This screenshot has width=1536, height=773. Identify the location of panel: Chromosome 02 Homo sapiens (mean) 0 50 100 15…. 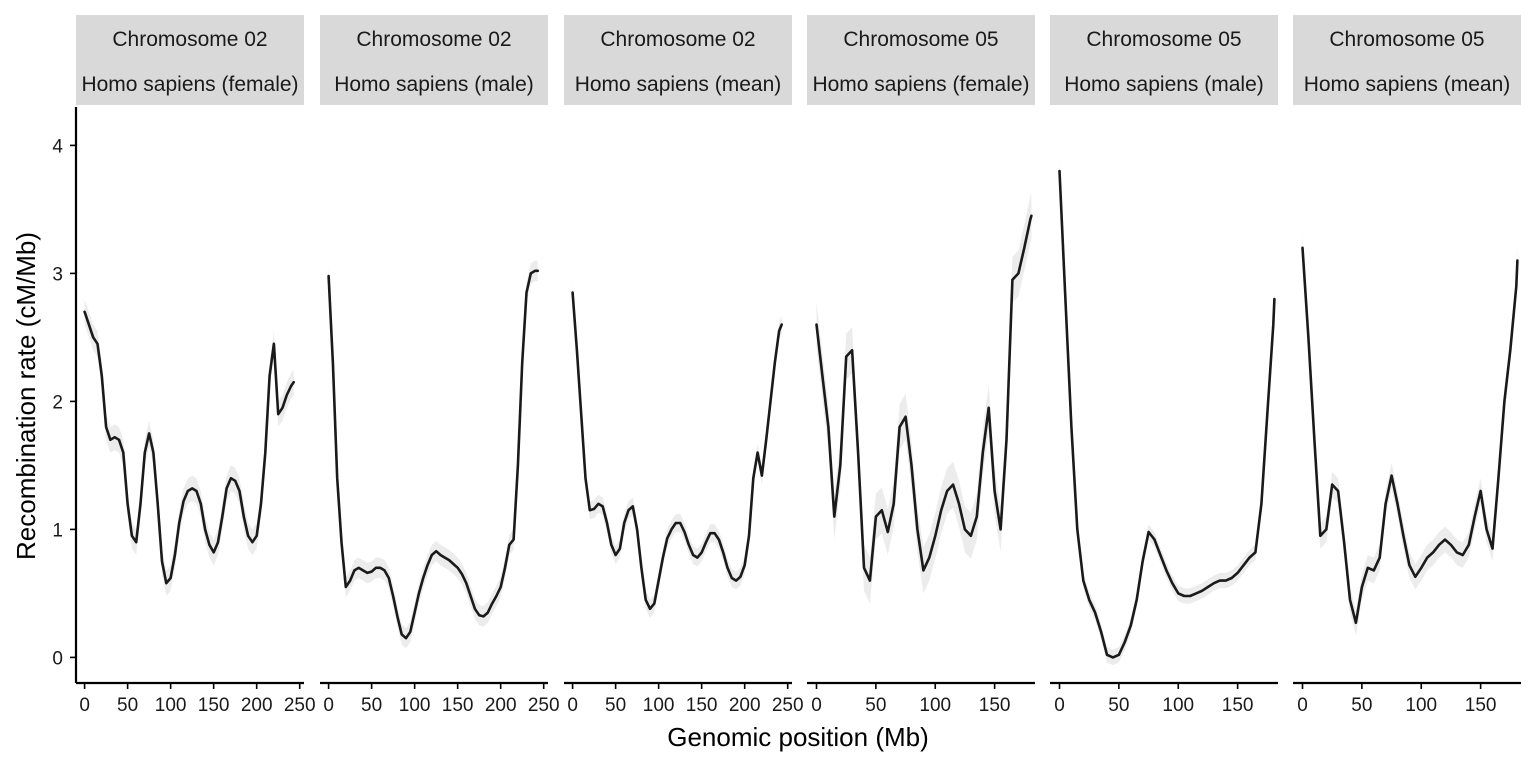
(684, 365).